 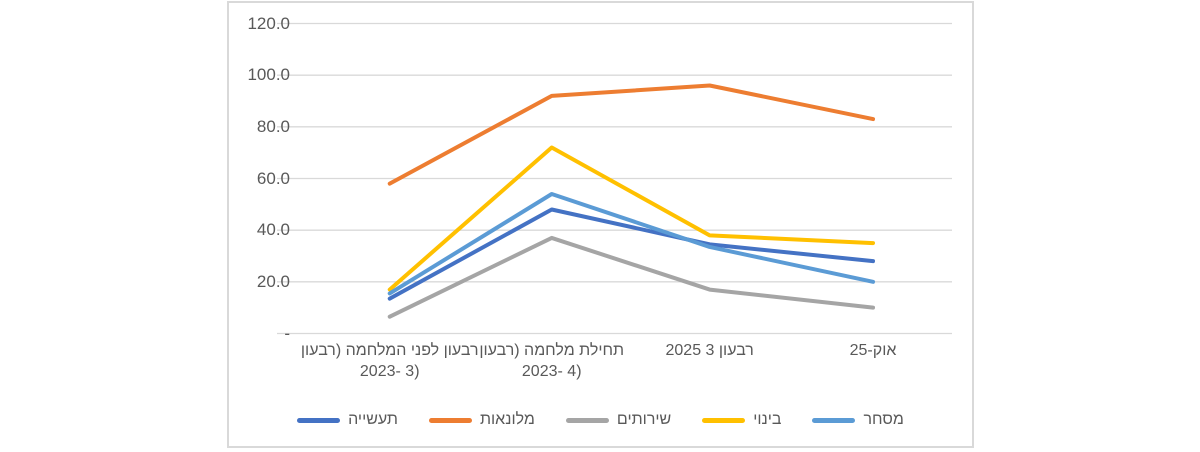 I want to click on legend-line-swatch-commerce, so click(x=834, y=420).